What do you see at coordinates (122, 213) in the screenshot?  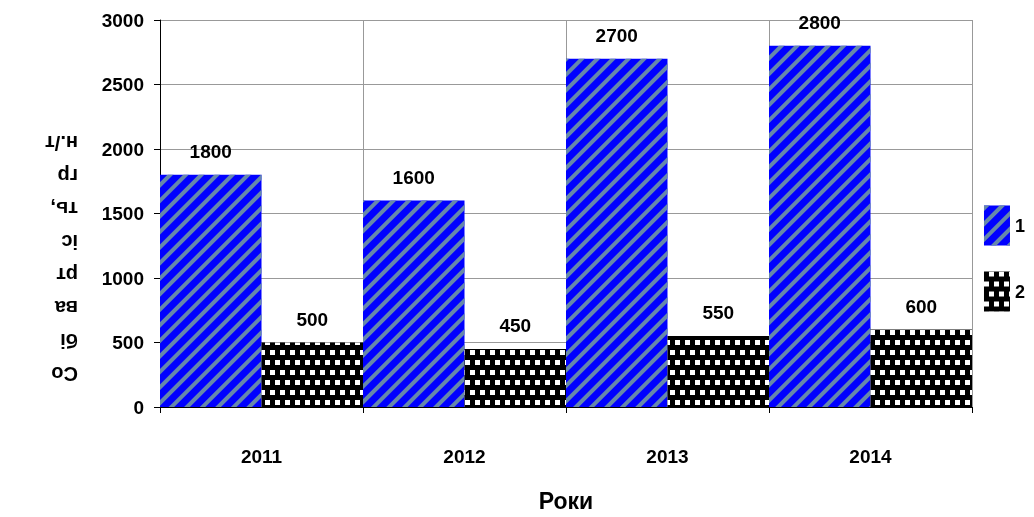 I see `y-tick-label: 1500` at bounding box center [122, 213].